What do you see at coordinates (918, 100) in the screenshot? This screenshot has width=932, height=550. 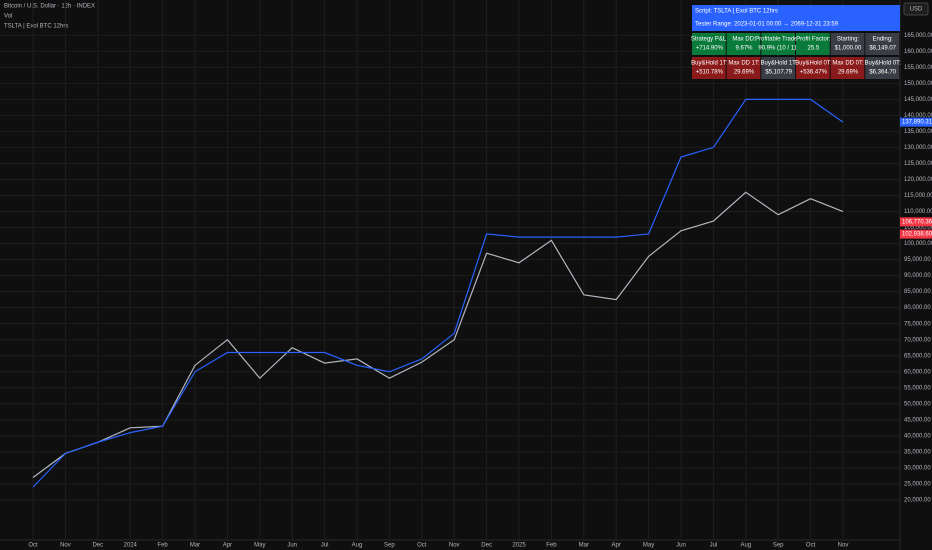 I see `y-tick-label: 145,000.00` at bounding box center [918, 100].